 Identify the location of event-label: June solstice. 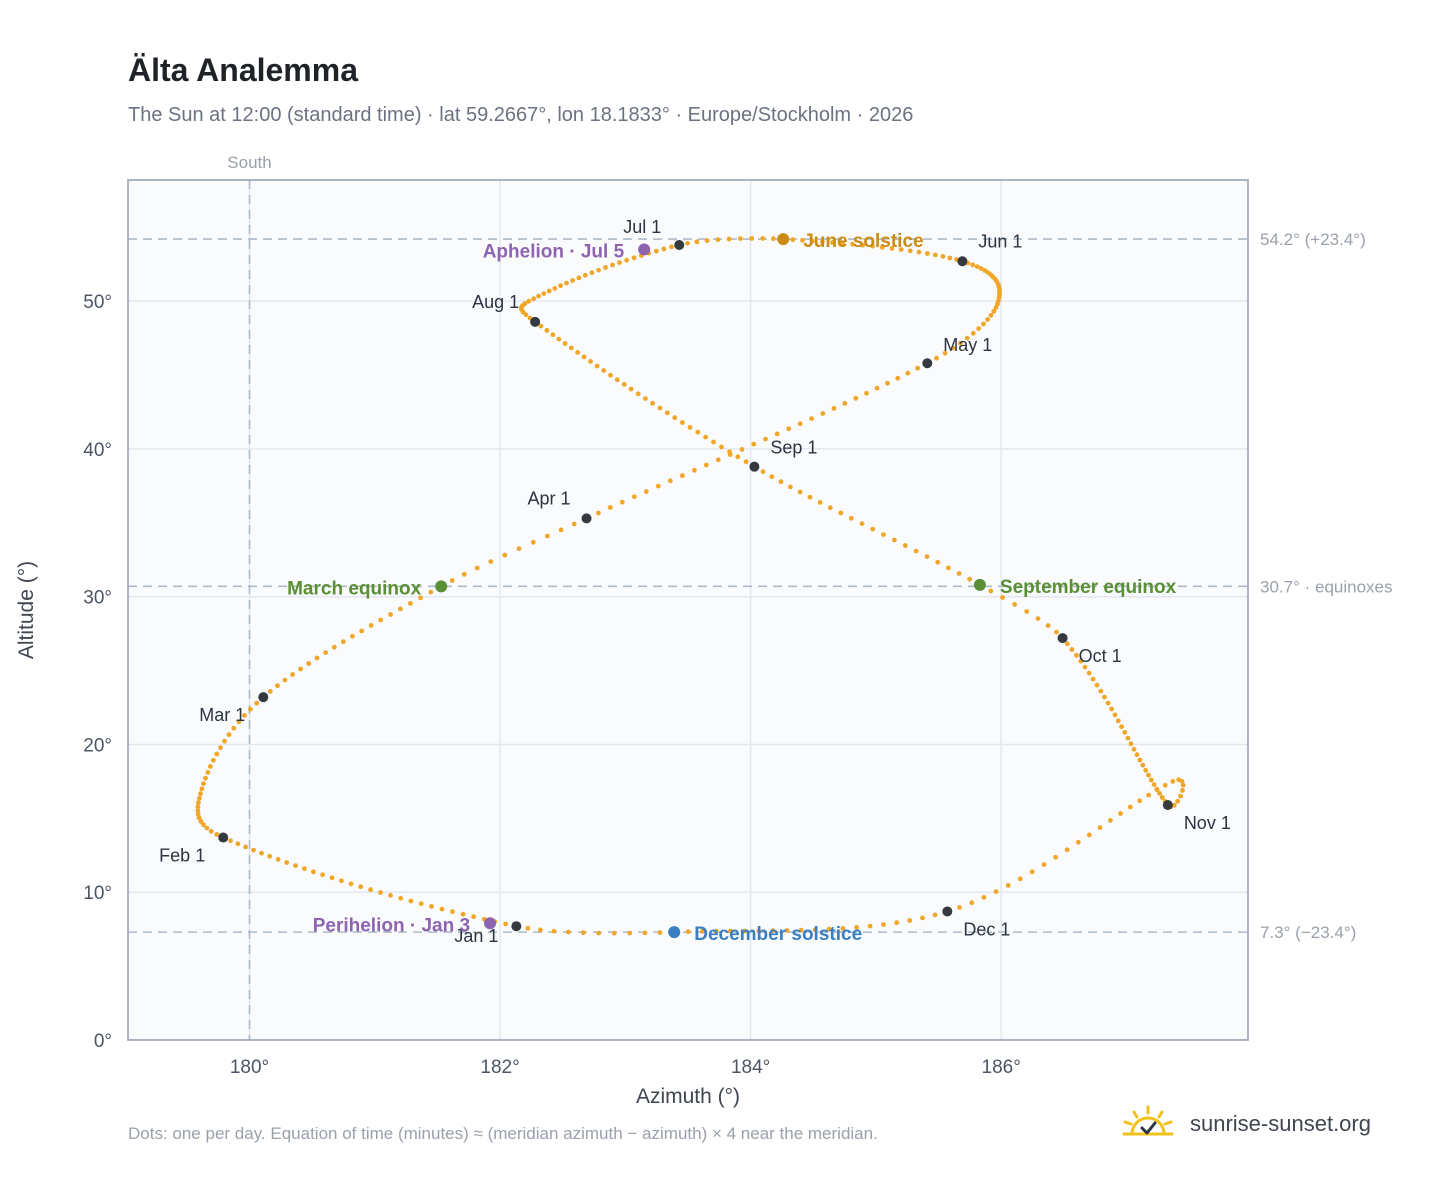
(863, 241).